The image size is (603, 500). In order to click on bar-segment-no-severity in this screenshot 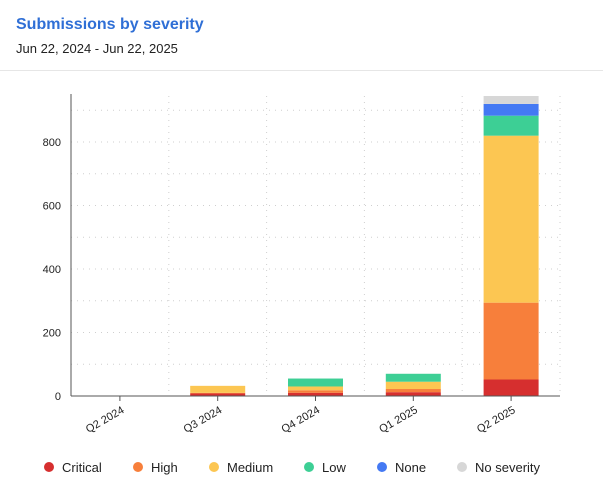, I will do `click(511, 100)`.